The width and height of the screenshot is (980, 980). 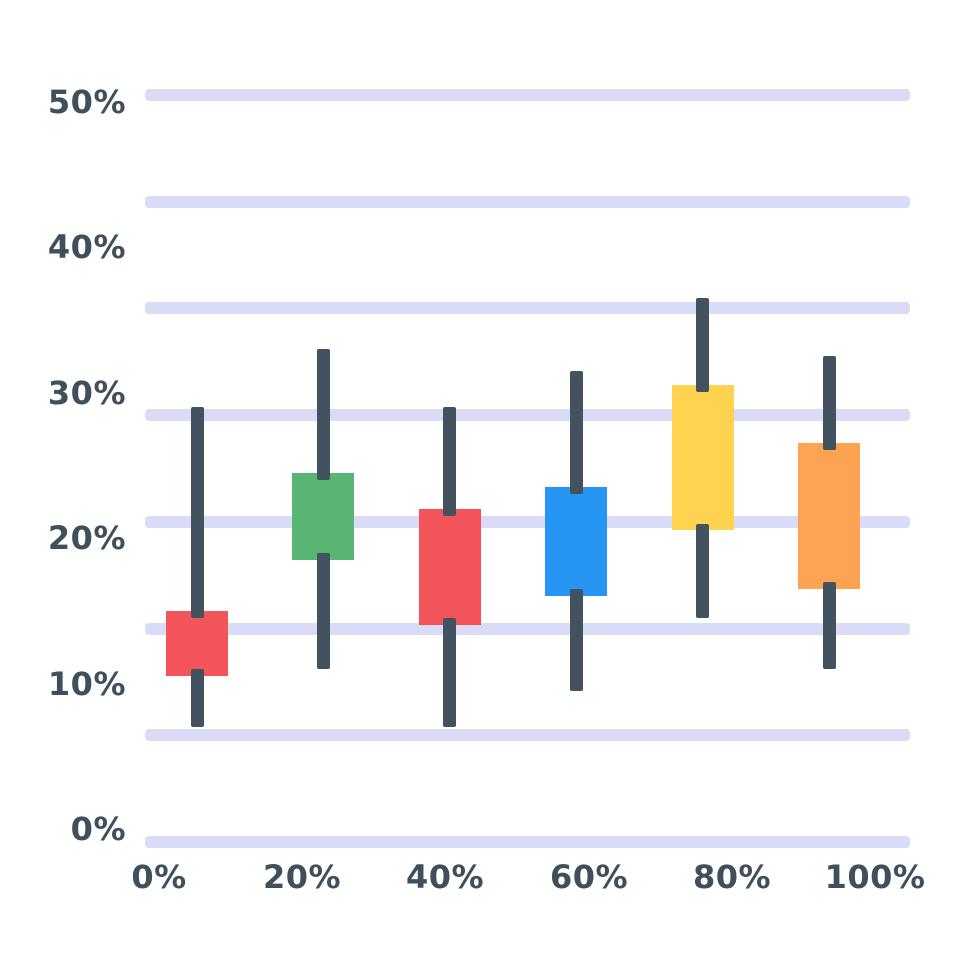 What do you see at coordinates (732, 877) in the screenshot?
I see `x-tick-label-80pct: 80%` at bounding box center [732, 877].